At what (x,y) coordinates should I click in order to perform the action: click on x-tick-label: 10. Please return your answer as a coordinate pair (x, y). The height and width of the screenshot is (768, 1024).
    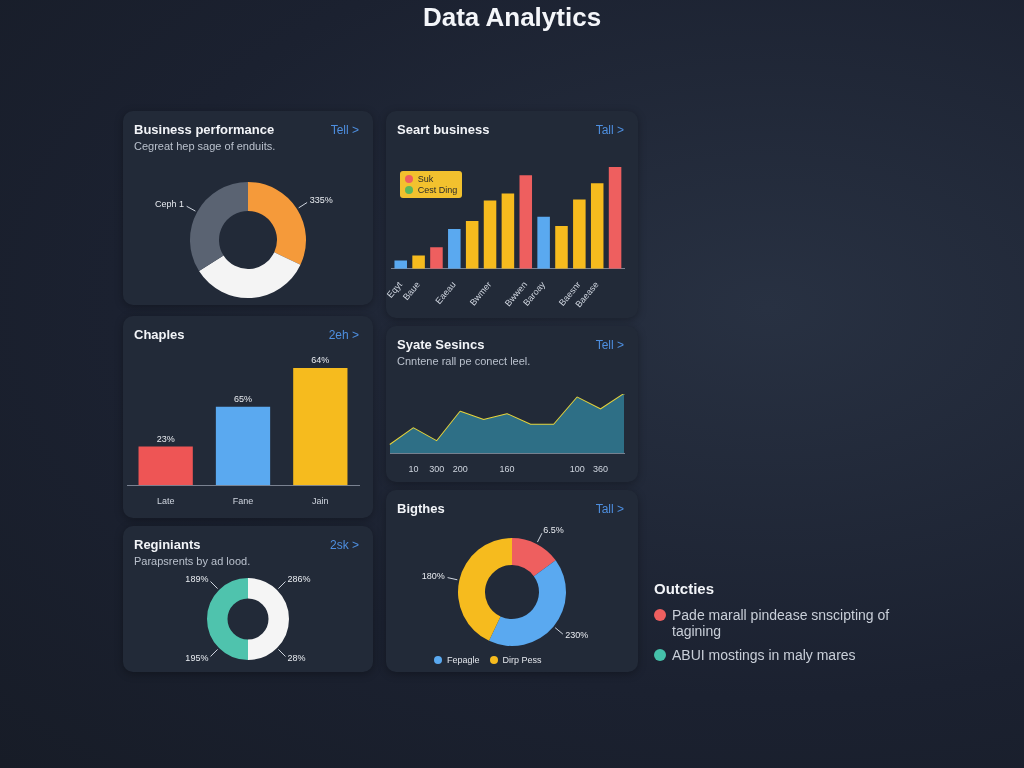
    Looking at the image, I should click on (413, 469).